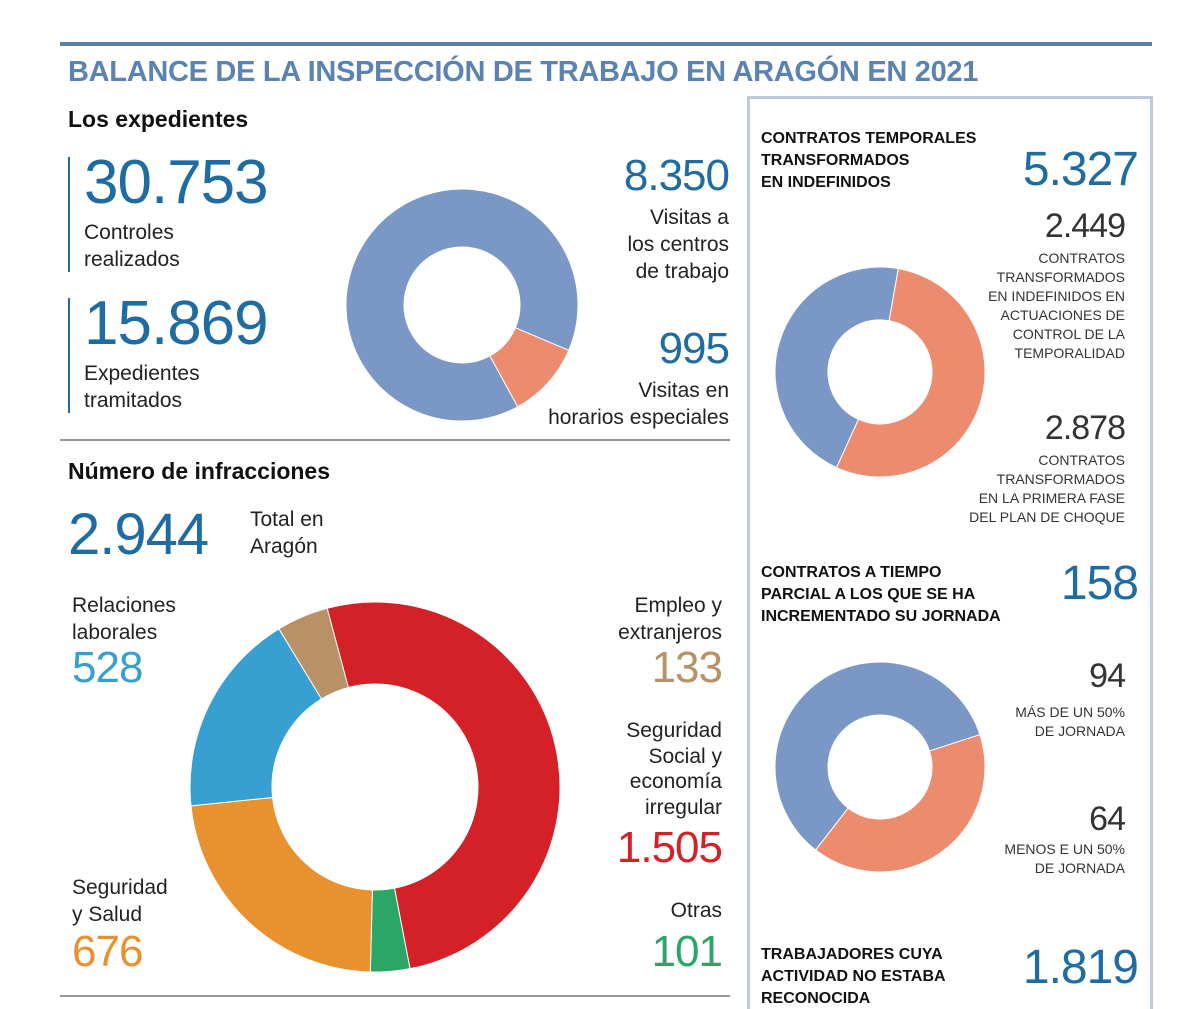 The width and height of the screenshot is (1200, 1009). What do you see at coordinates (138, 534) in the screenshot?
I see `infracciones-total-value: 2.944` at bounding box center [138, 534].